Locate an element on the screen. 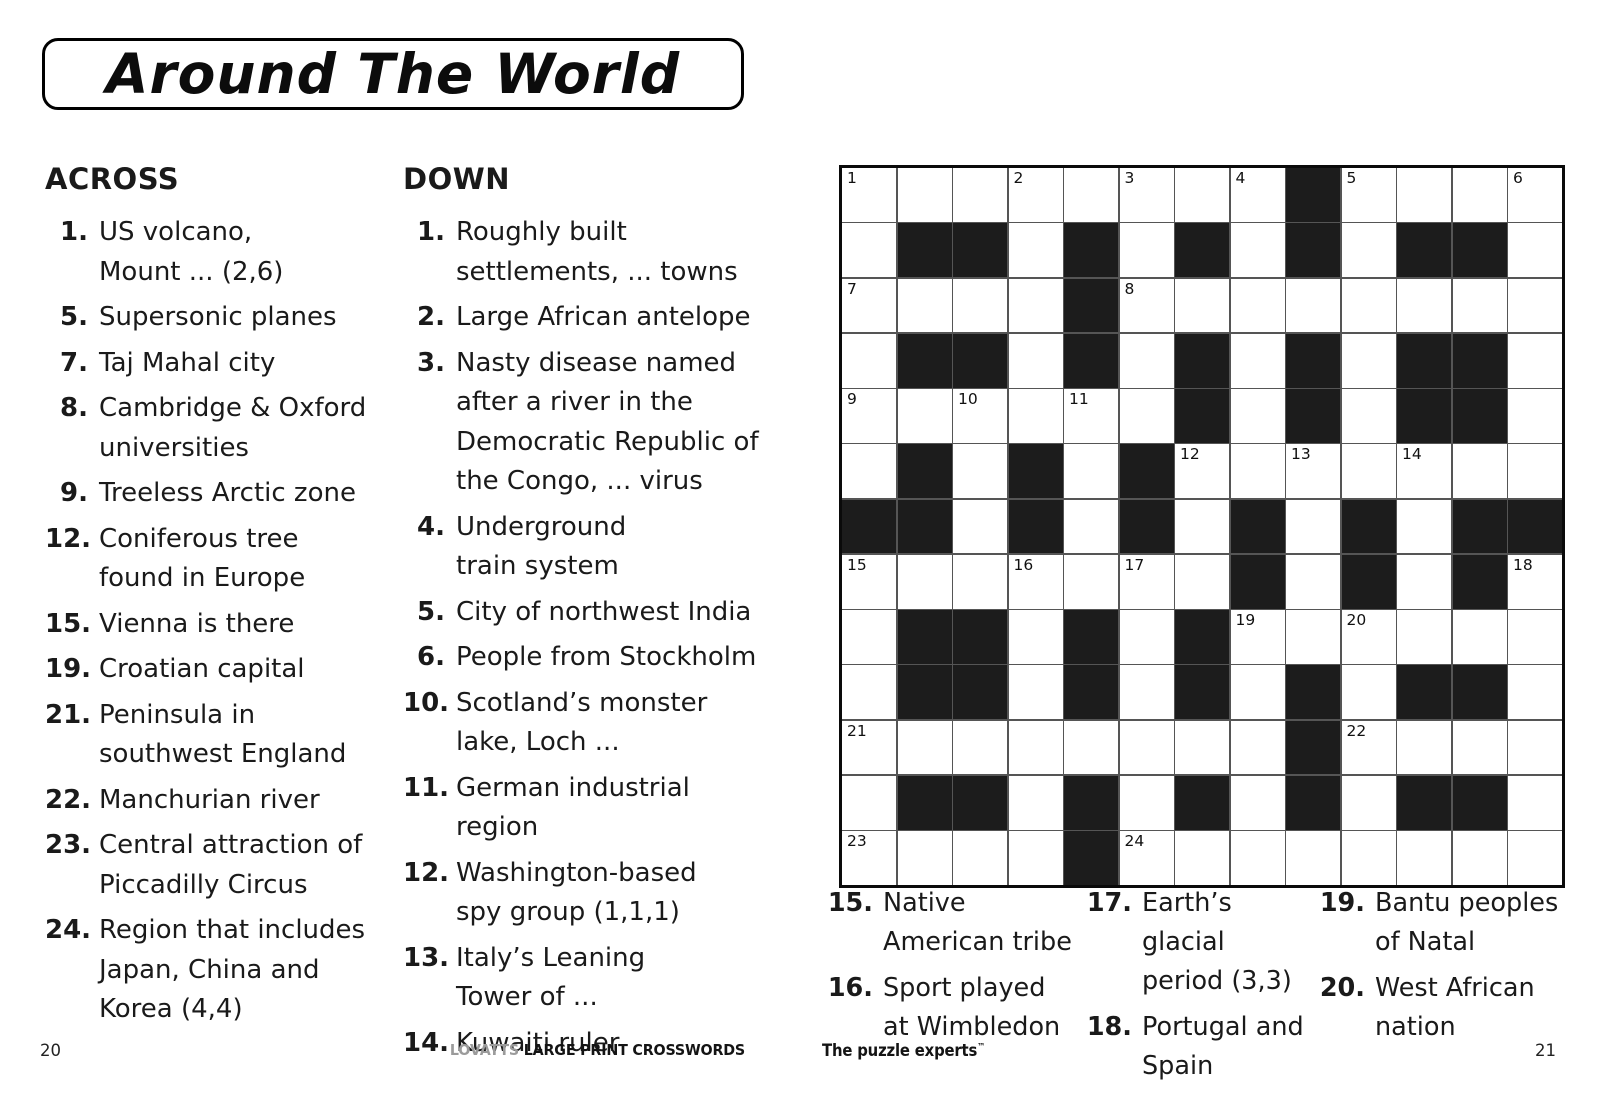 The image size is (1600, 1100). grid-cell: 1 is located at coordinates (869, 195).